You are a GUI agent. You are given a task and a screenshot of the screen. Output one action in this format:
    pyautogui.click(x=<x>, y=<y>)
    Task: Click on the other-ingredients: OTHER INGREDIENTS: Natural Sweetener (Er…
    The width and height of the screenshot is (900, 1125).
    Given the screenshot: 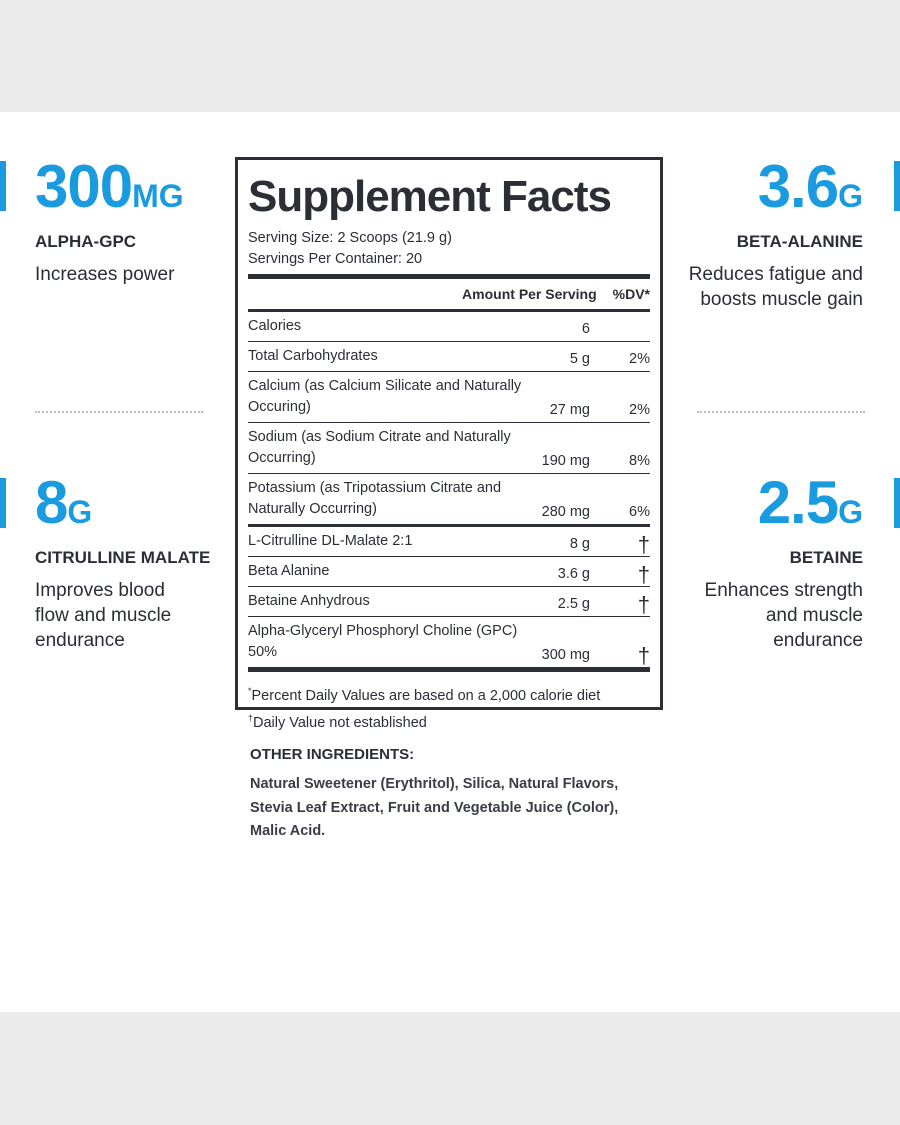 What is the action you would take?
    pyautogui.click(x=450, y=795)
    